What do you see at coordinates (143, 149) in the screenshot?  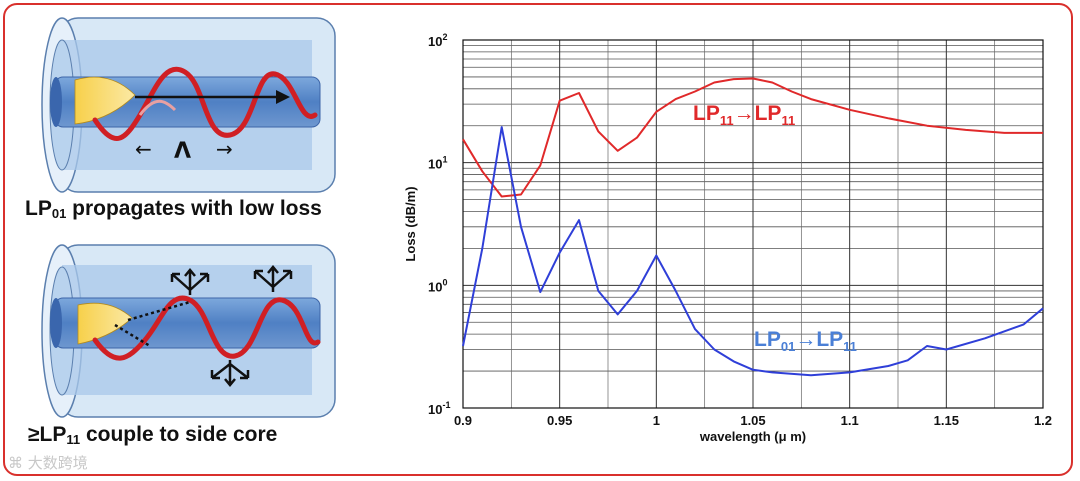 I see `period-left-arrow: ←` at bounding box center [143, 149].